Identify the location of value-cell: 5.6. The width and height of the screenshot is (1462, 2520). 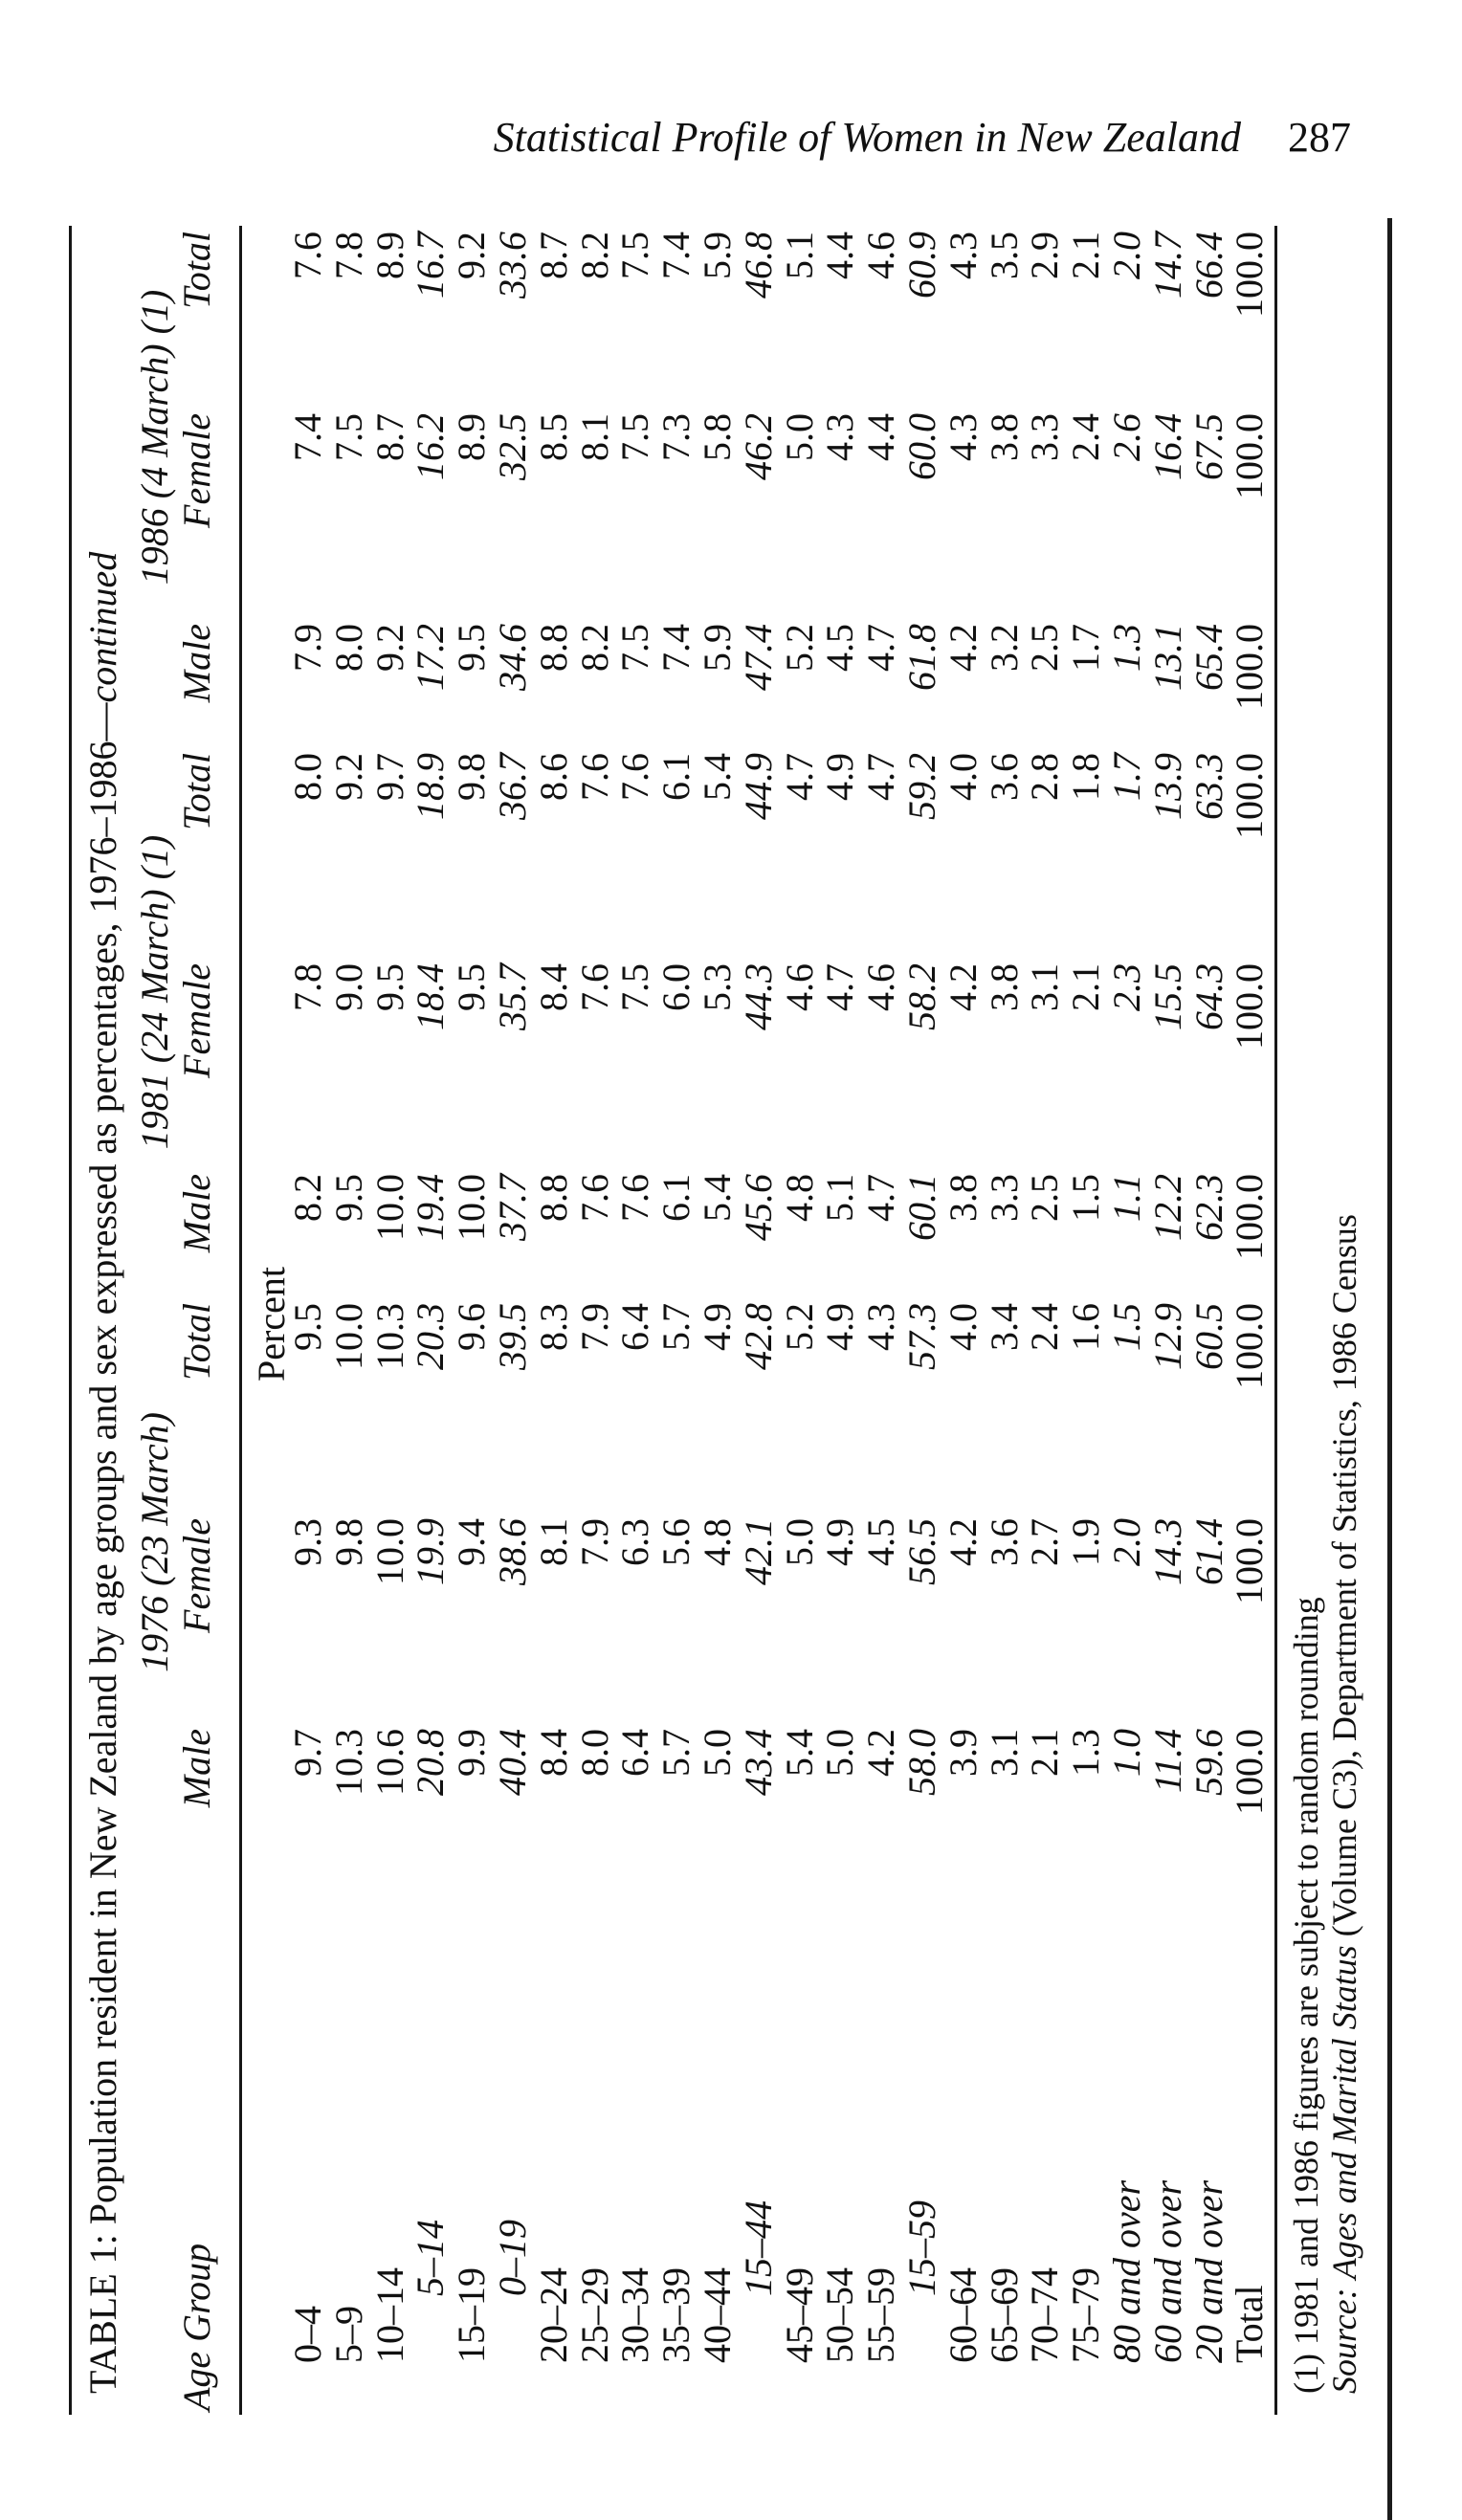
(676, 1542).